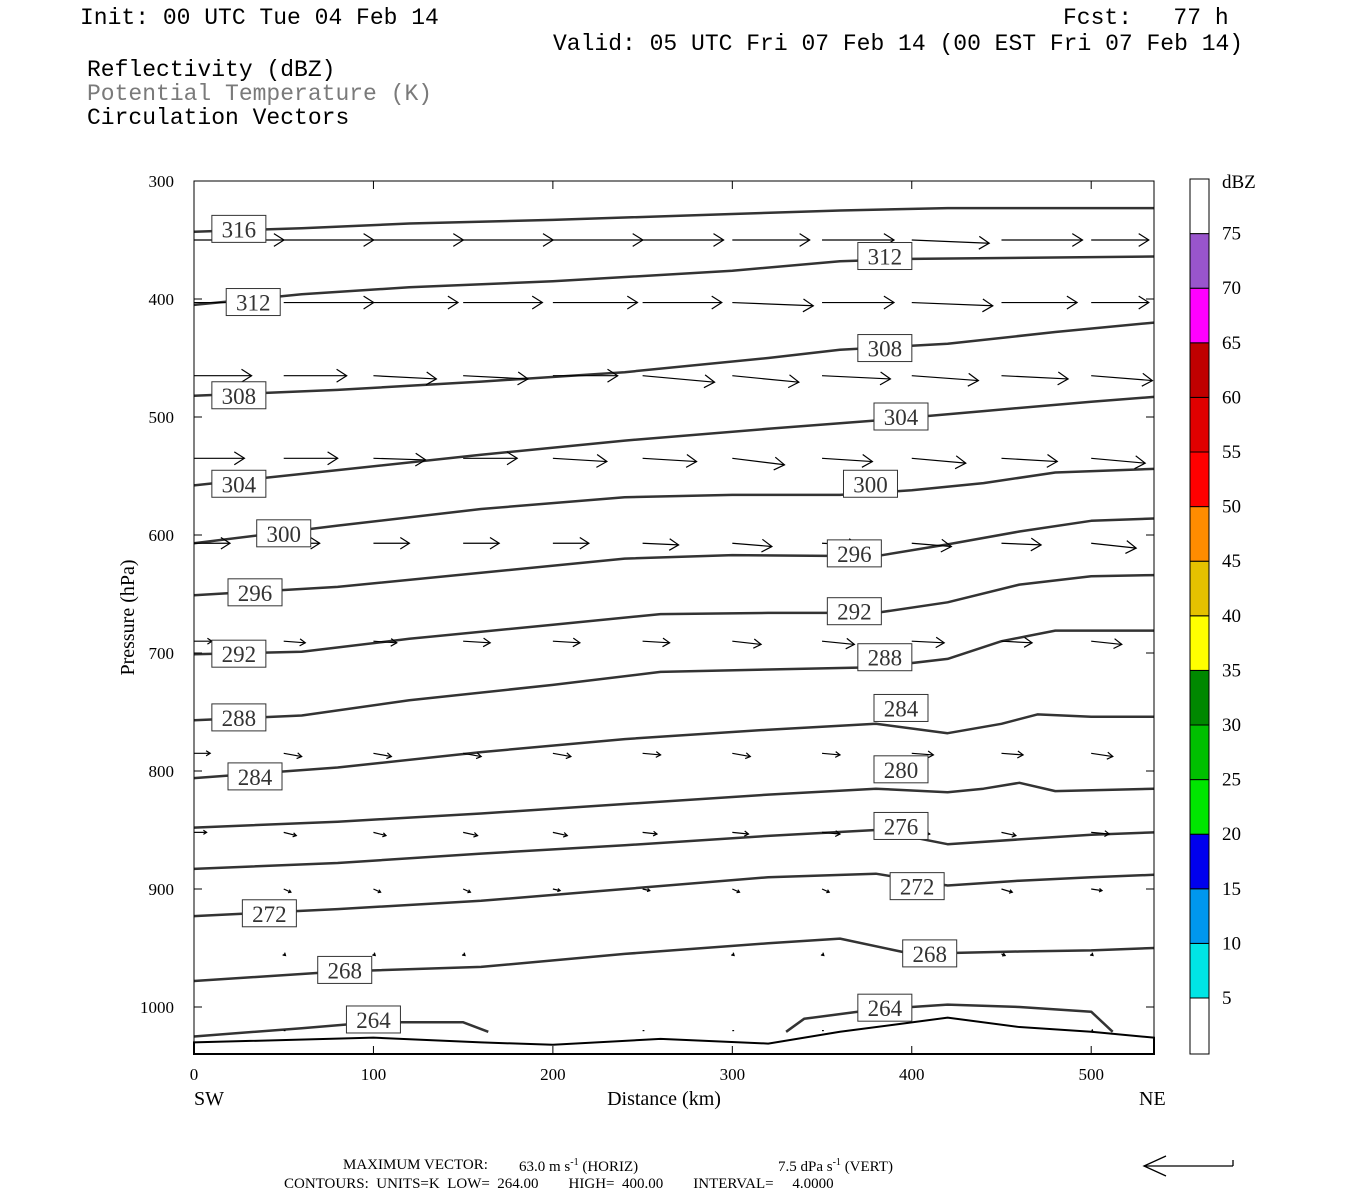  What do you see at coordinates (854, 612) in the screenshot?
I see `contour-label-text: 292` at bounding box center [854, 612].